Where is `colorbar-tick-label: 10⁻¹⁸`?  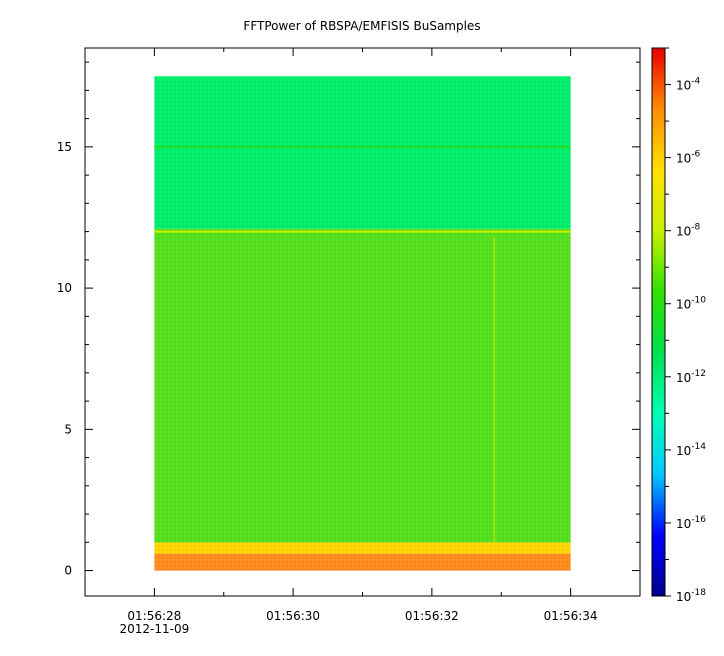 colorbar-tick-label: 10⁻¹⁸ is located at coordinates (691, 596).